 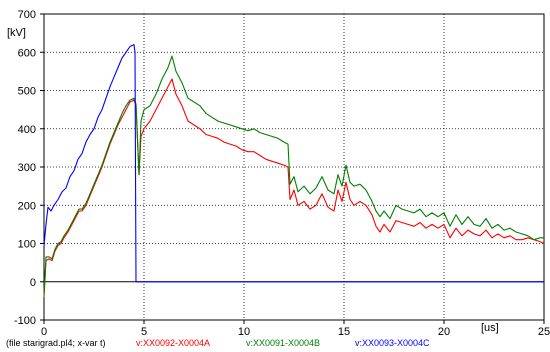 What do you see at coordinates (27, 15) in the screenshot?
I see `y-tick-label: 700` at bounding box center [27, 15].